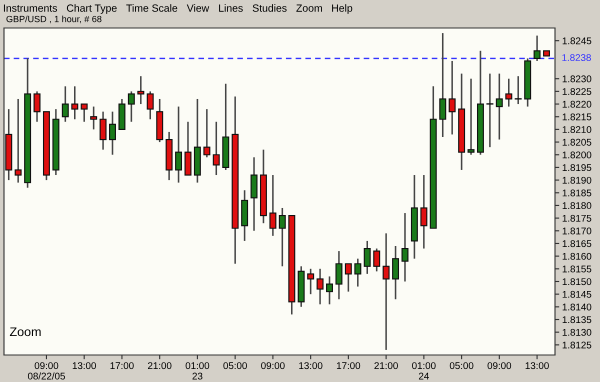 This screenshot has height=382, width=600. Describe the element at coordinates (577, 154) in the screenshot. I see `y-tick-label: 1.8200` at that location.